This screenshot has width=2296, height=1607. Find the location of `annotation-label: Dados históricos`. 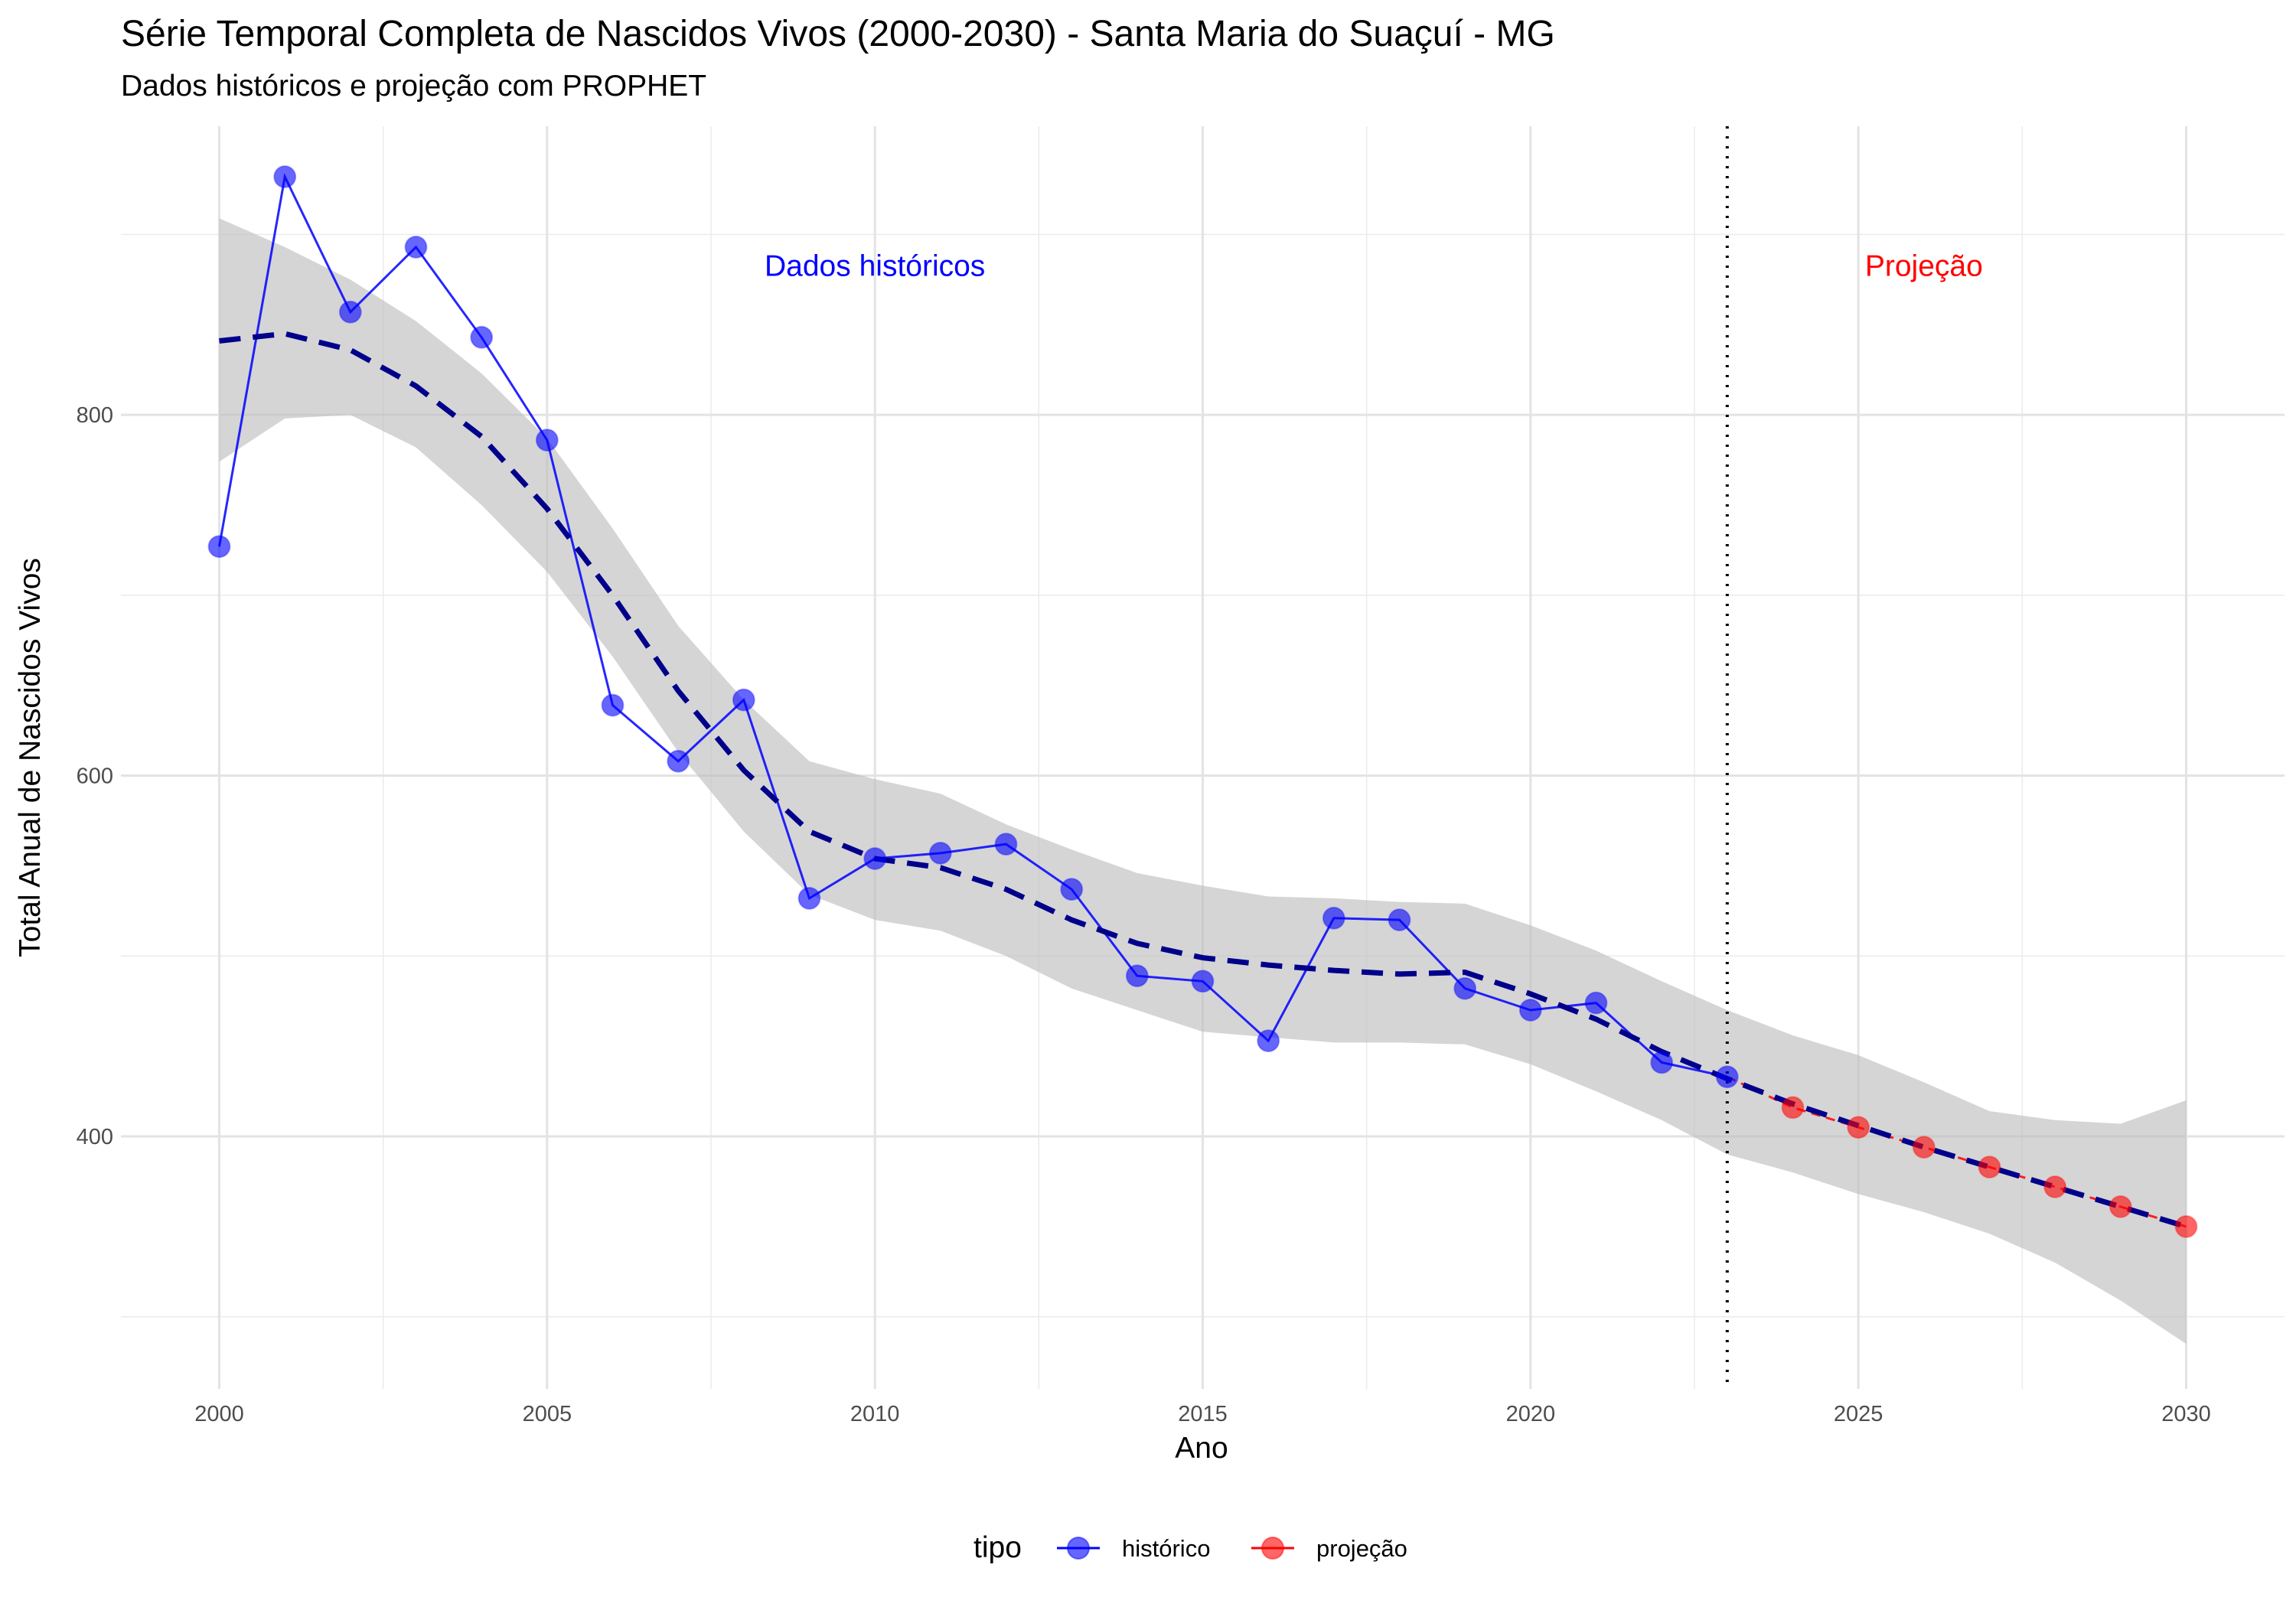

annotation-label: Dados históricos is located at coordinates (875, 266).